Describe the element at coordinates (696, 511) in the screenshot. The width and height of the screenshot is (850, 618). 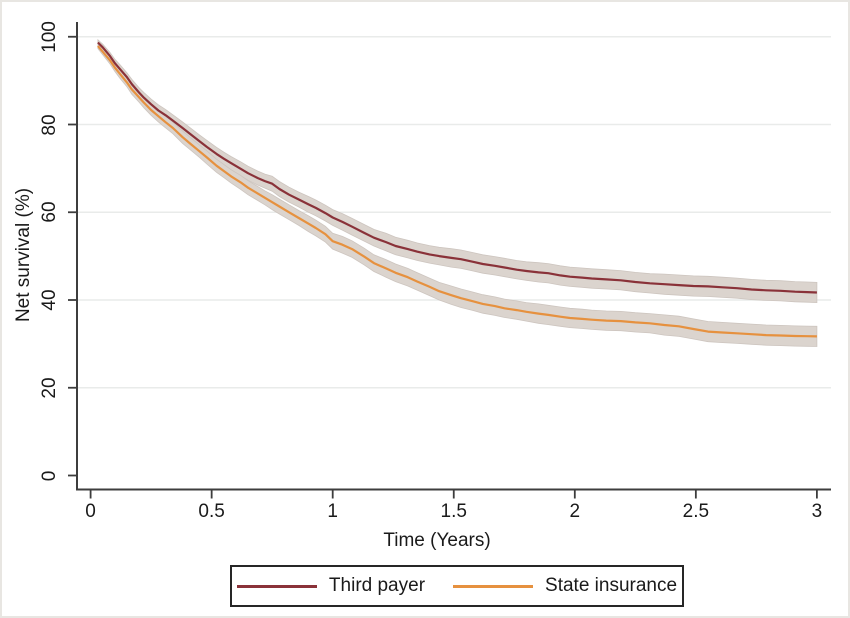
I see `x-tick-label-2.5: 2.5` at that location.